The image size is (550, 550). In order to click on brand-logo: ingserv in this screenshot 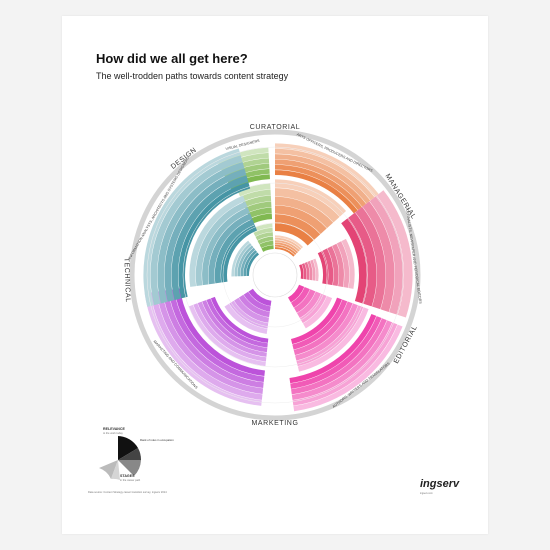, I will do `click(440, 484)`.